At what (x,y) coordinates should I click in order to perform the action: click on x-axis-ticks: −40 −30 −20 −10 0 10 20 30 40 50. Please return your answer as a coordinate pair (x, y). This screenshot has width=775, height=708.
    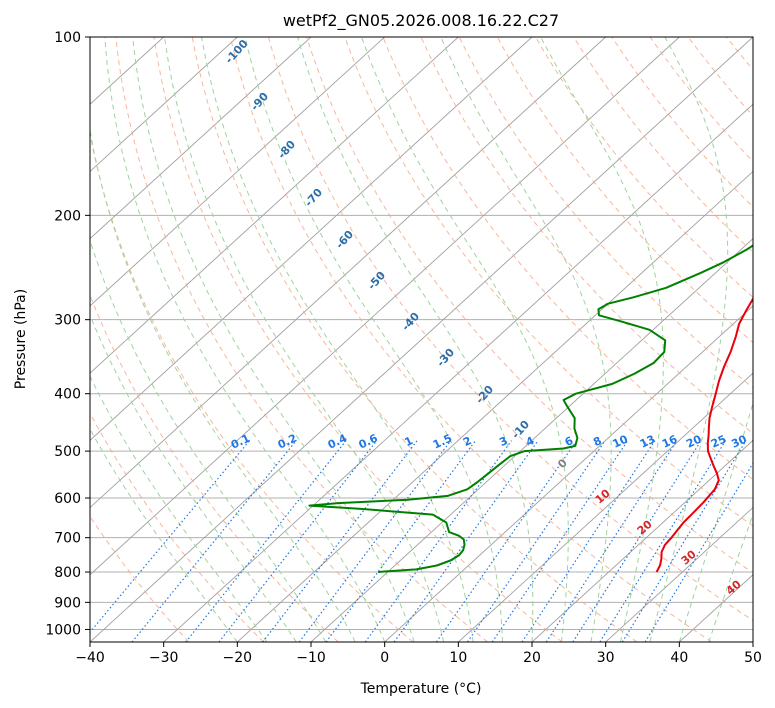
    Looking at the image, I should click on (418, 654).